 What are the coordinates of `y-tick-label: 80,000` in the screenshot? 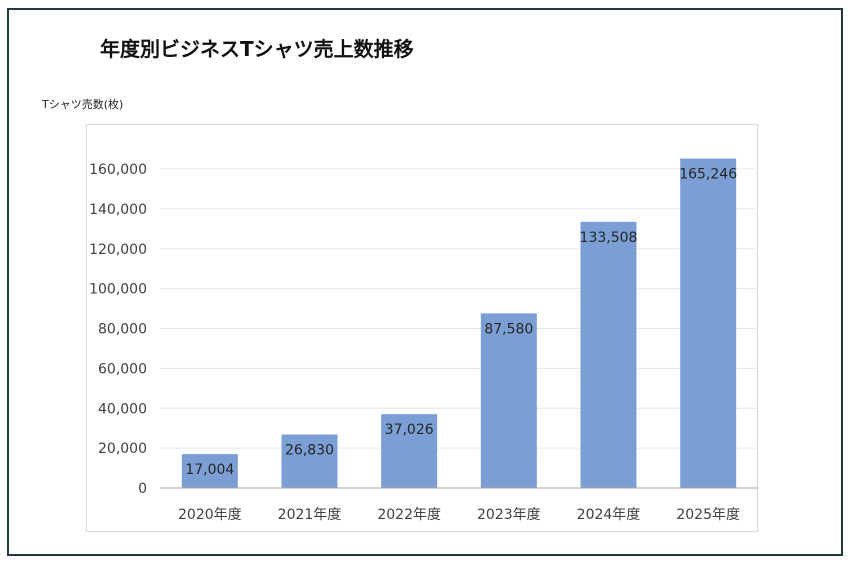 It's located at (122, 330).